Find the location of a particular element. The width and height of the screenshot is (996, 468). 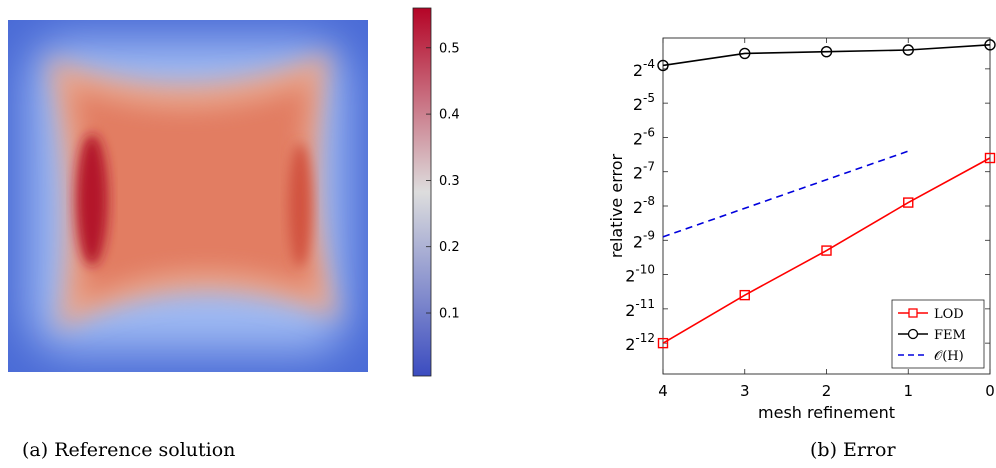

colorbar-tick-label: 0.5 is located at coordinates (449, 48).